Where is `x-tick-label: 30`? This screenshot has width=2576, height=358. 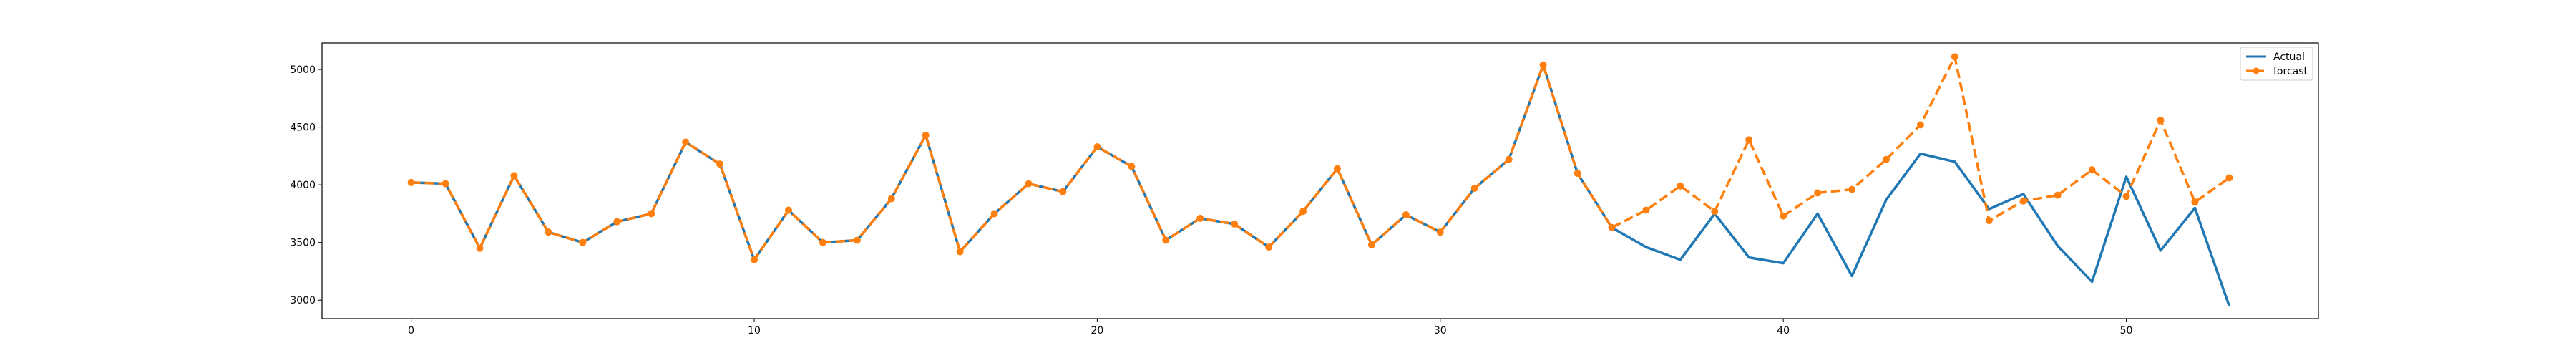 x-tick-label: 30 is located at coordinates (1440, 331).